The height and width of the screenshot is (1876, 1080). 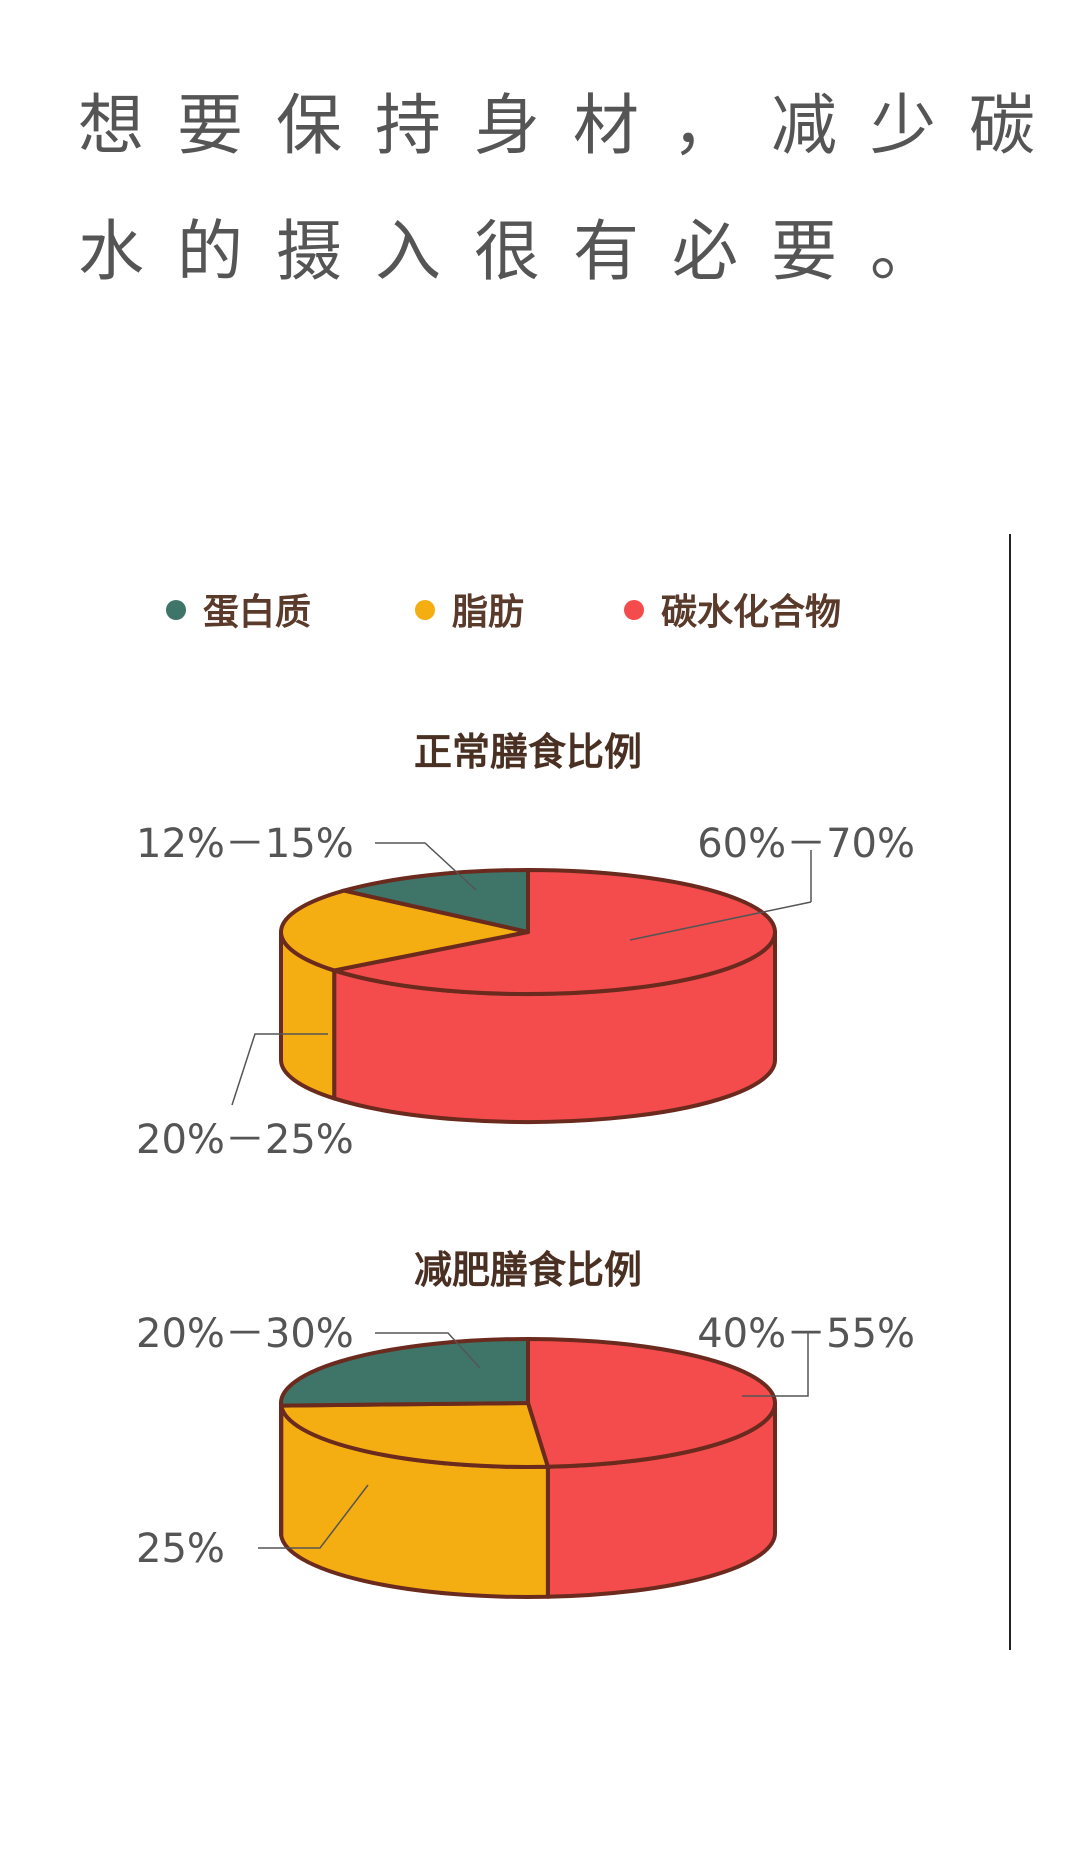 What do you see at coordinates (257, 612) in the screenshot?
I see `legend-label-protein: 蛋白质` at bounding box center [257, 612].